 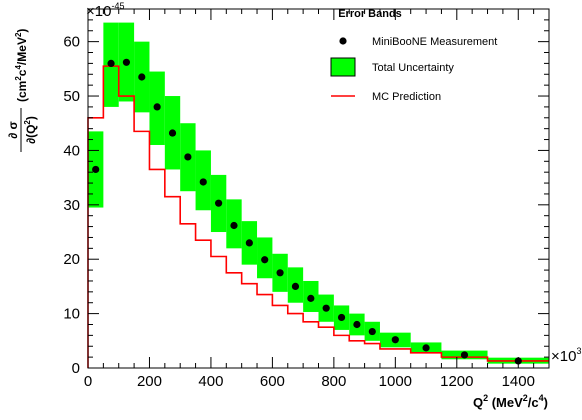 What do you see at coordinates (30, 130) in the screenshot?
I see `y-axis-fraction-denominator: ∂(Q2)` at bounding box center [30, 130].